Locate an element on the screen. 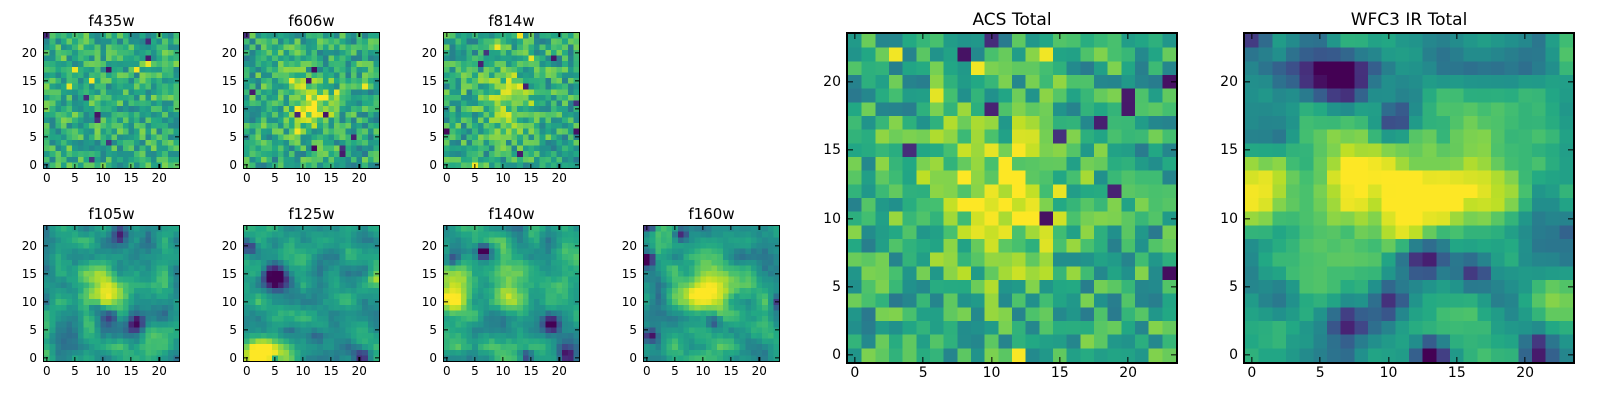 This screenshot has width=1600, height=400. panel-f435w: f435w 0 5 10 15 20 0 5 10 15 20 is located at coordinates (101, 98).